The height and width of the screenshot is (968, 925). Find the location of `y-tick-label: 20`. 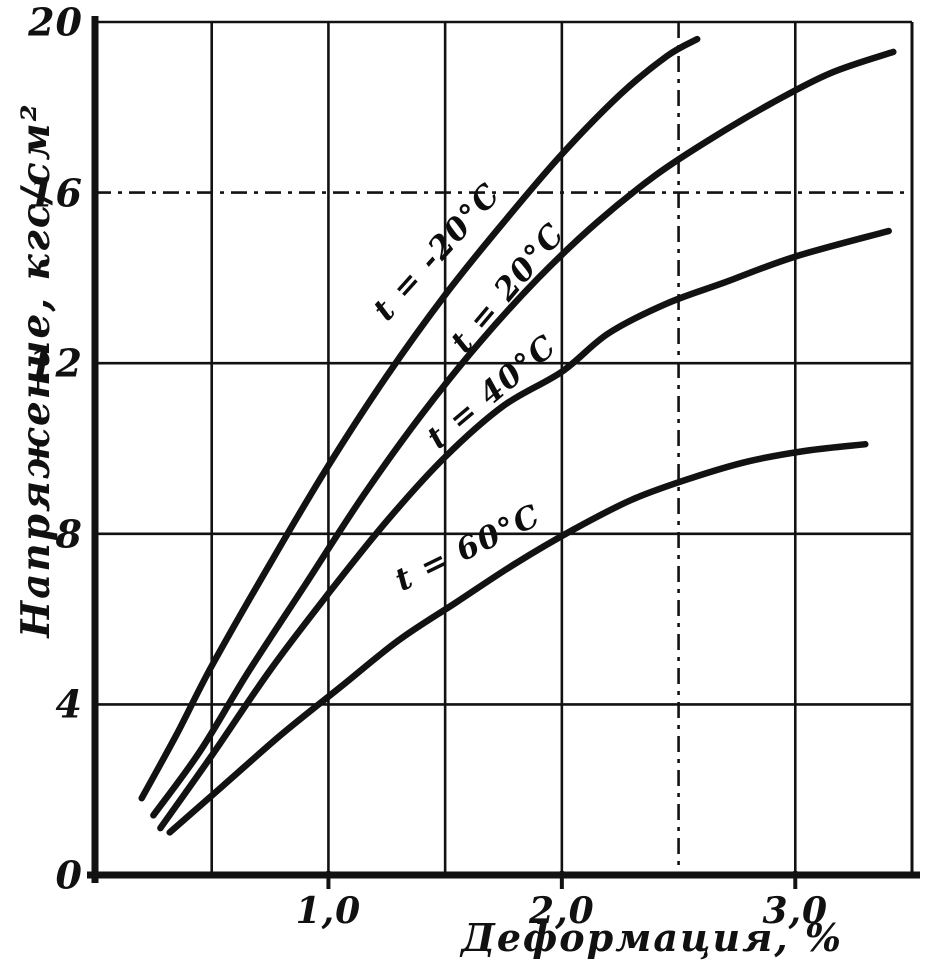

y-tick-label: 20 is located at coordinates (55, 22).